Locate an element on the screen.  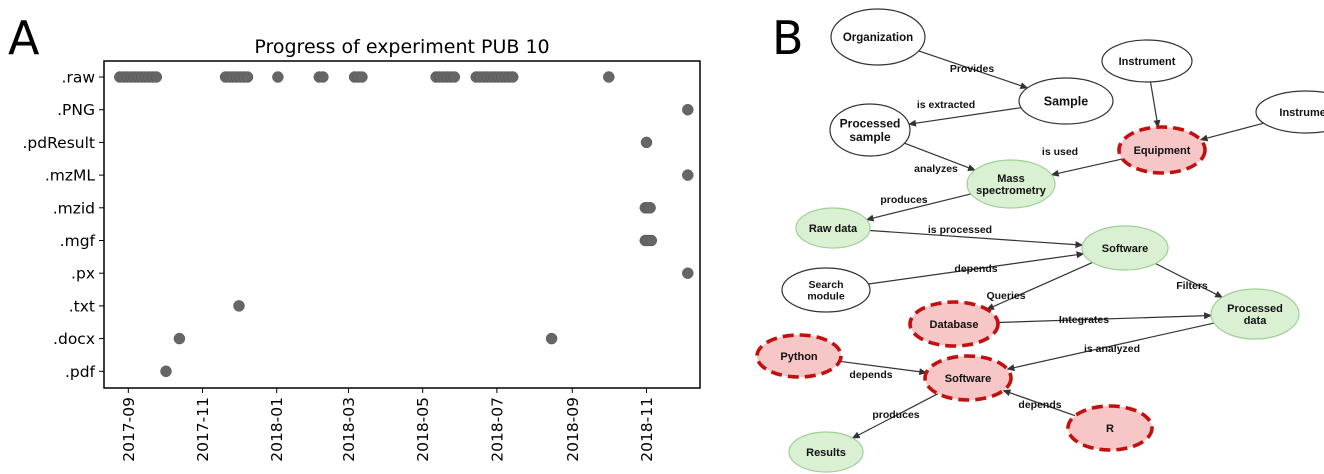
edge-processed-data-to-software2 is located at coordinates (1110, 347).